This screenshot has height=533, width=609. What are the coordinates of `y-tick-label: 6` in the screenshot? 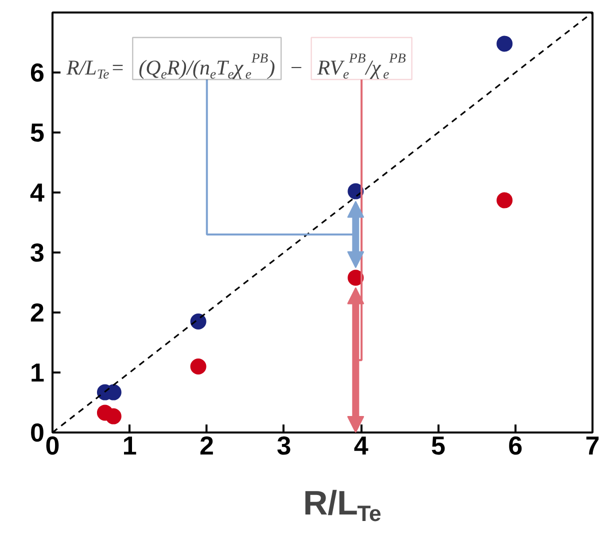 It's located at (37, 73).